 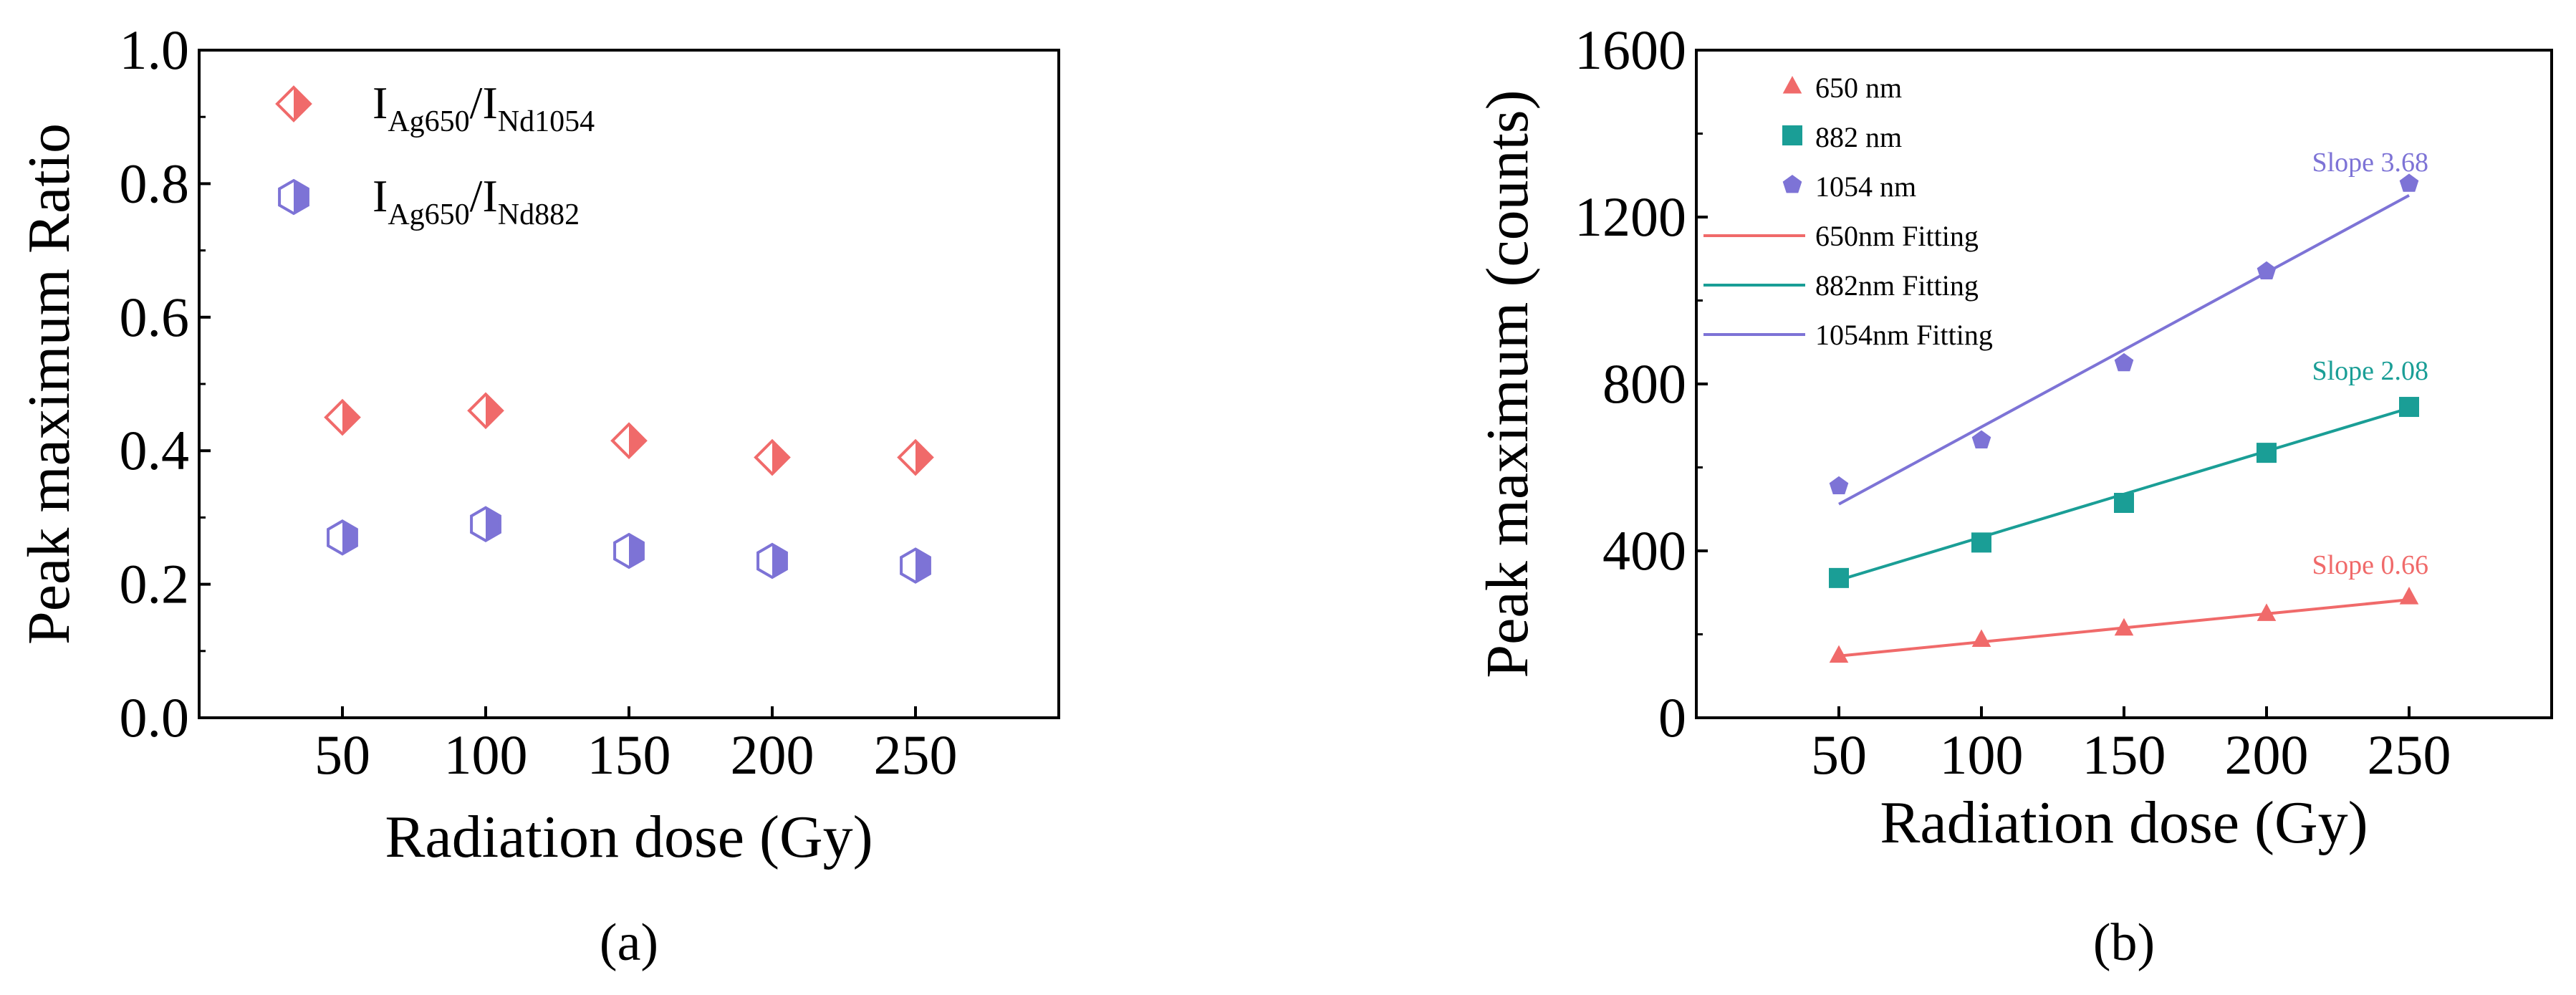 What do you see at coordinates (1672, 718) in the screenshot?
I see `y-tick-label: 0` at bounding box center [1672, 718].